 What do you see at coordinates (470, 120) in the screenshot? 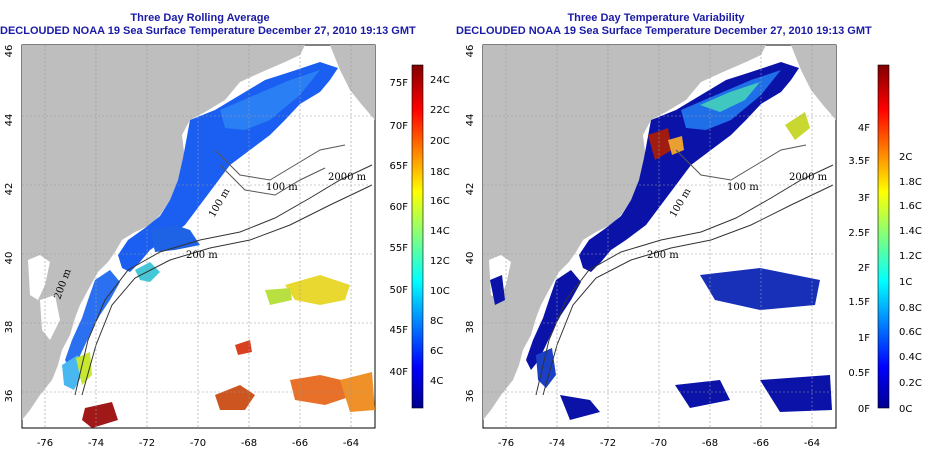
I see `right-lat-44: 44` at bounding box center [470, 120].